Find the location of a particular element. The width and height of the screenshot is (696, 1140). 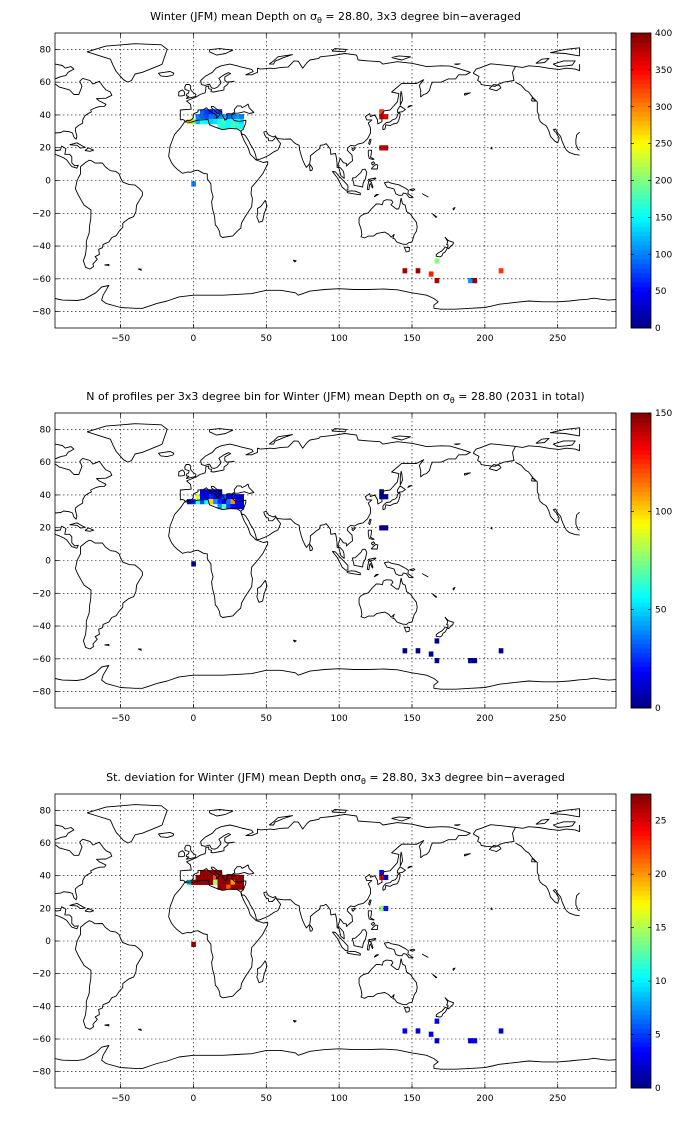

colorbar-frame is located at coordinates (641, 941).